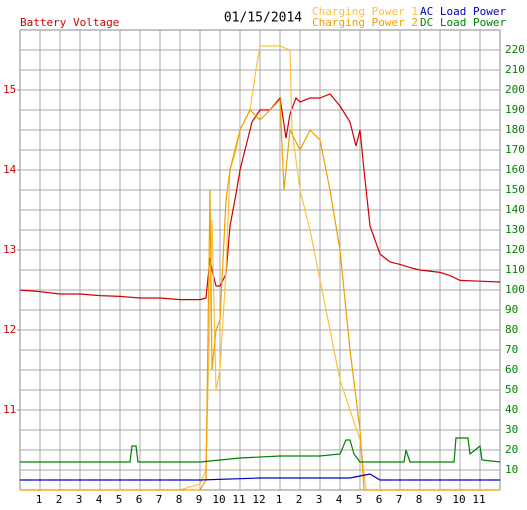 This screenshot has height=510, width=527. Describe the element at coordinates (515, 49) in the screenshot. I see `y2-tick-label: 220` at that location.